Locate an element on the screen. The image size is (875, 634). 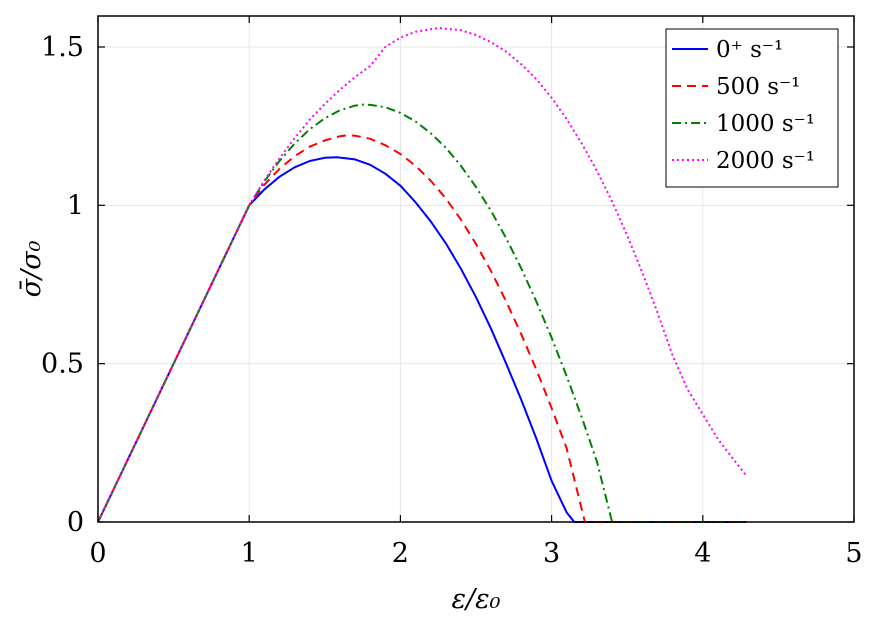
legend: 0⁺ s⁻¹ 500 s⁻¹ 1000 s⁻¹ 2000 s⁻¹ is located at coordinates (752, 108).